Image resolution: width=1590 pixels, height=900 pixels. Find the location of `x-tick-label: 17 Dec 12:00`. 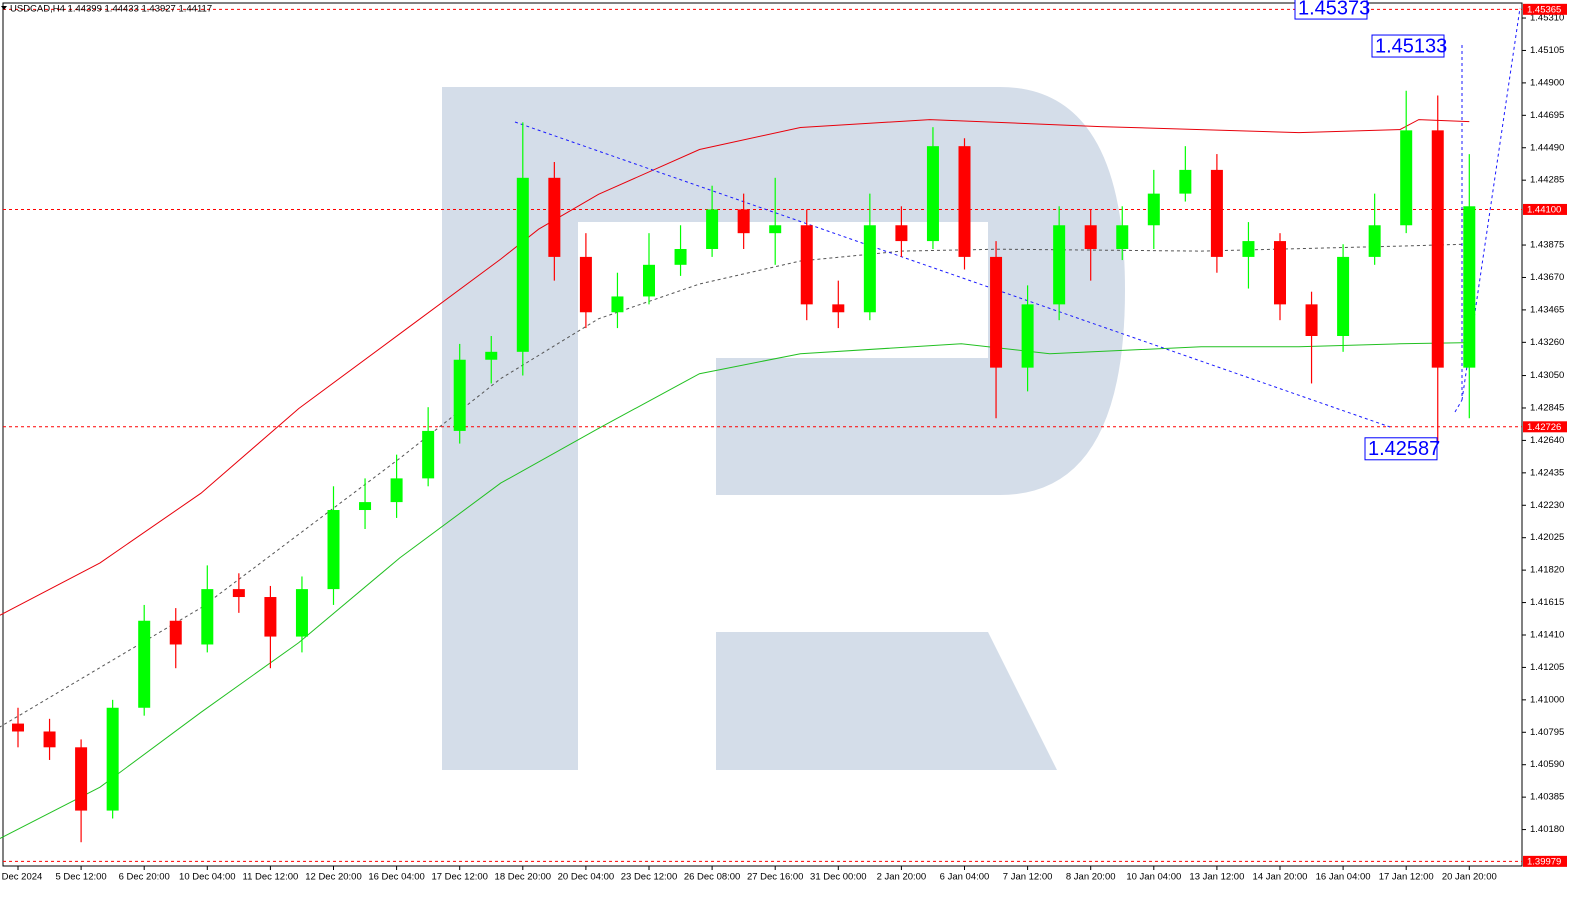

x-tick-label: 17 Dec 12:00 is located at coordinates (459, 877).